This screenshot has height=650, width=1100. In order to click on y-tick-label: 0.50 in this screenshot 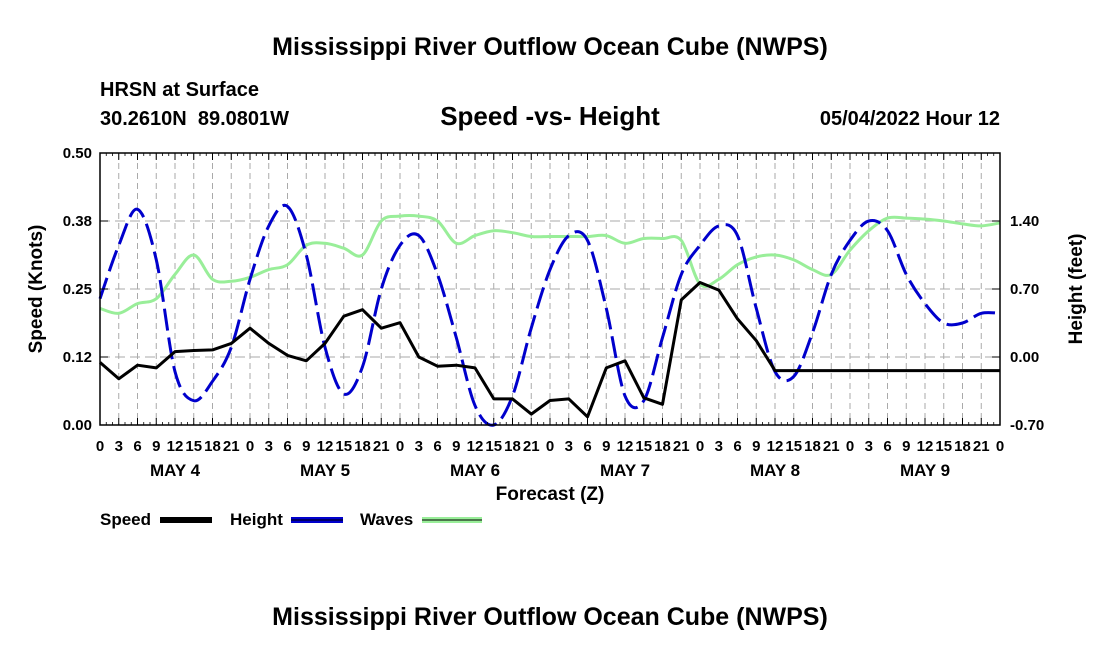, I will do `click(77, 153)`.